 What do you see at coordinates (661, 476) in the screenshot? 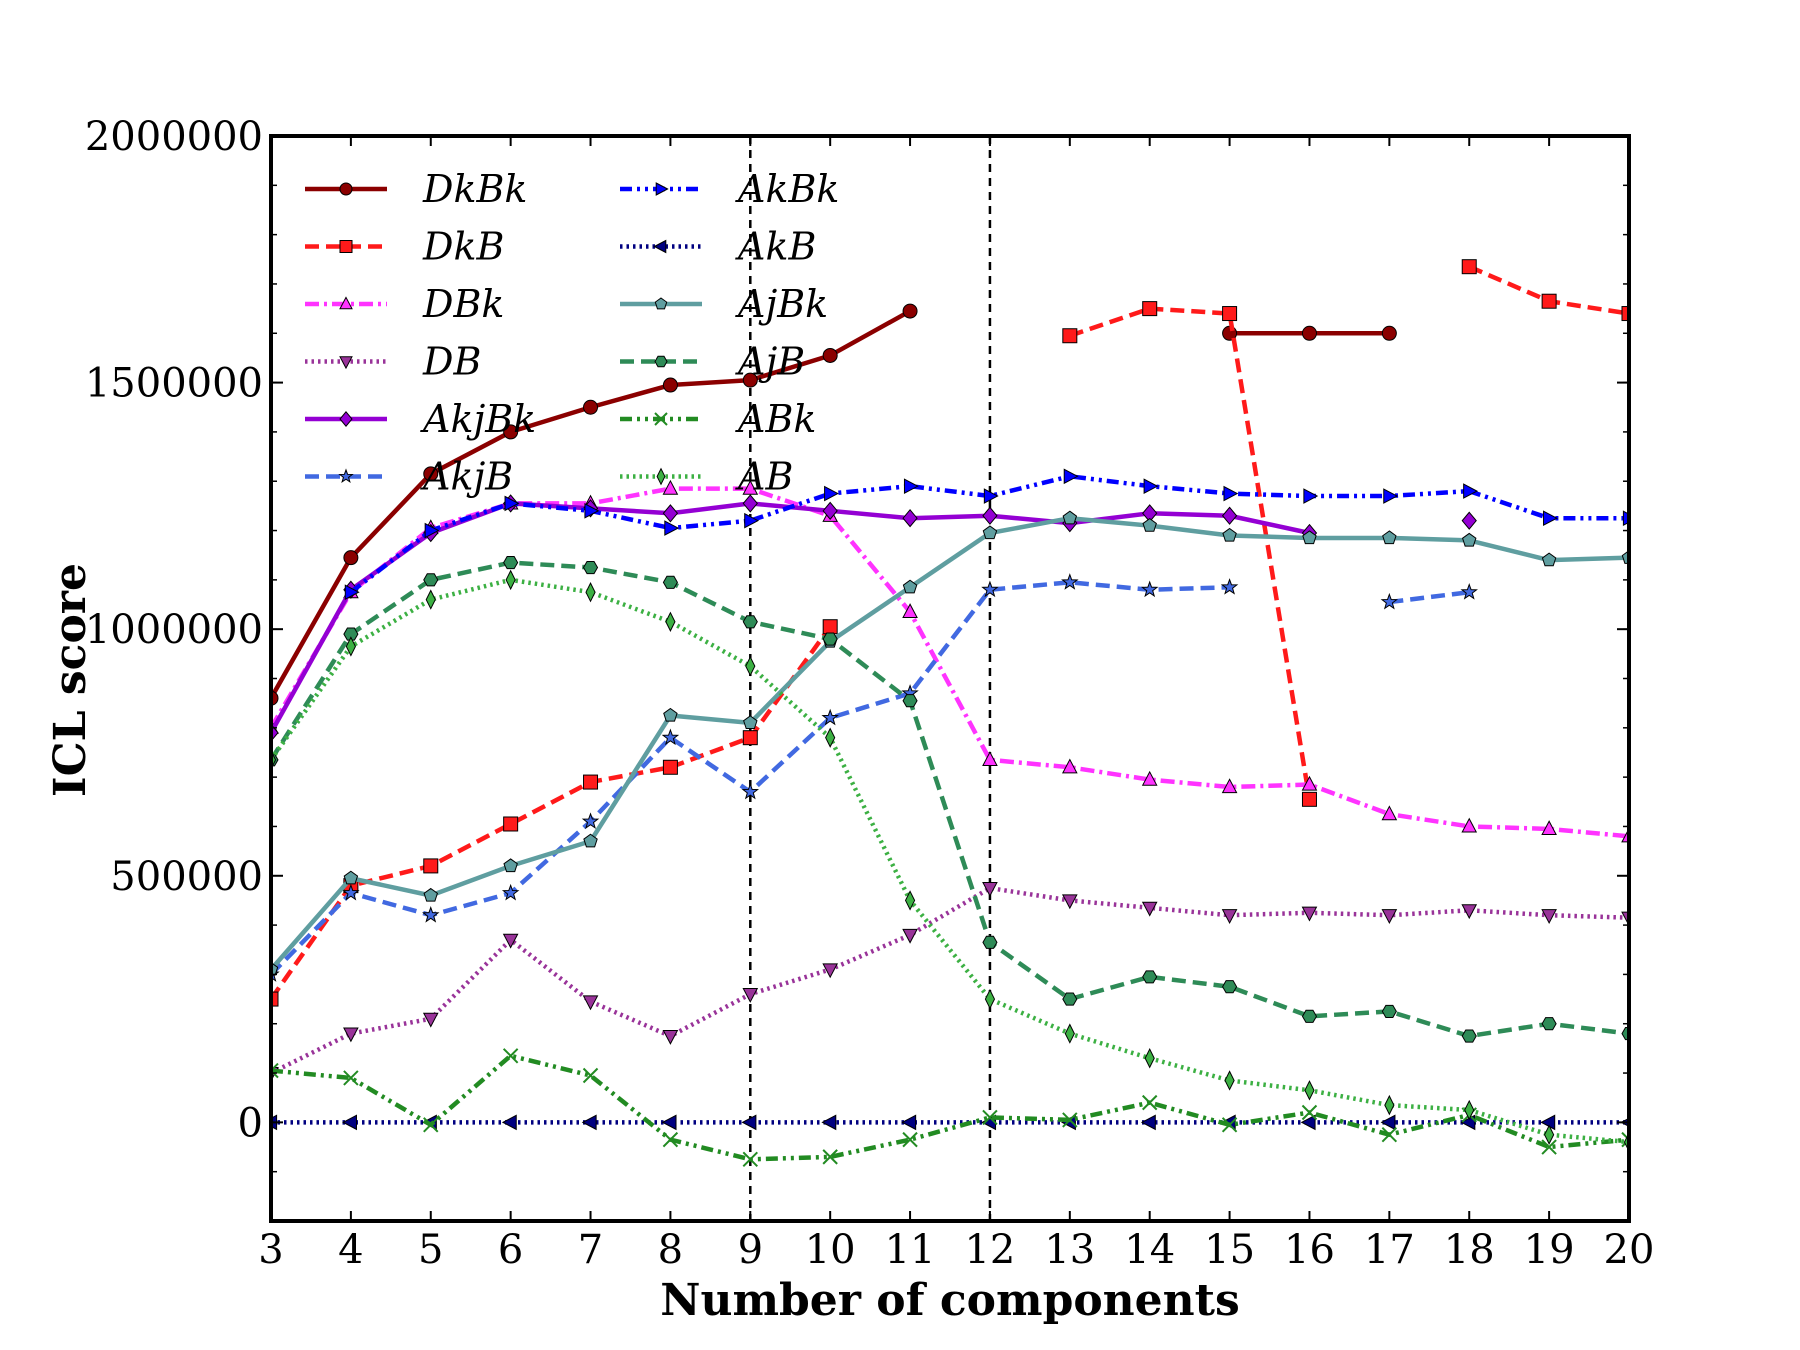
I see `legend-marker-ab` at bounding box center [661, 476].